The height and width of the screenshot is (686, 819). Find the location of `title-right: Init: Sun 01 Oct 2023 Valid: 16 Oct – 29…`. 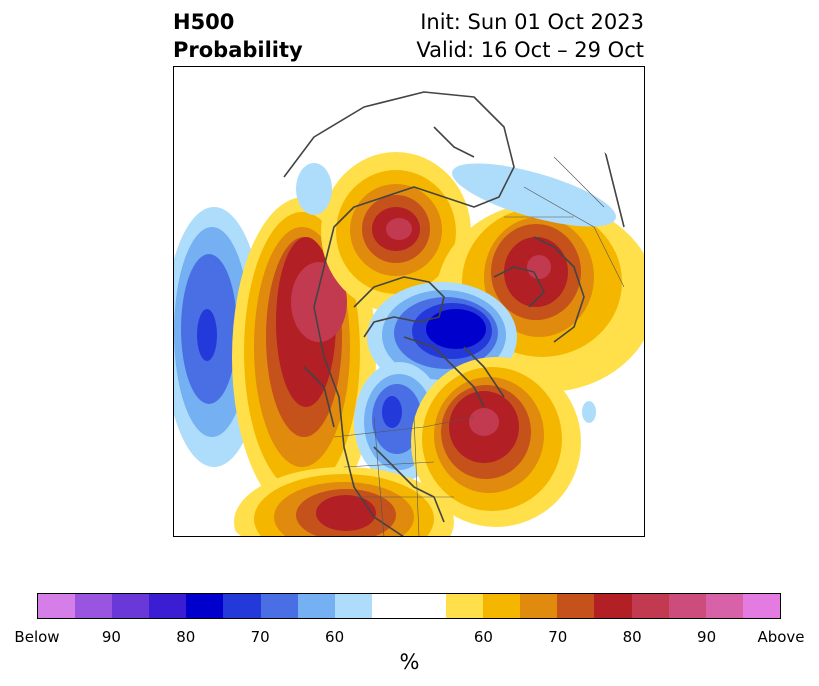

title-right: Init: Sun 01 Oct 2023 Valid: 16 Oct – 29… is located at coordinates (530, 36).